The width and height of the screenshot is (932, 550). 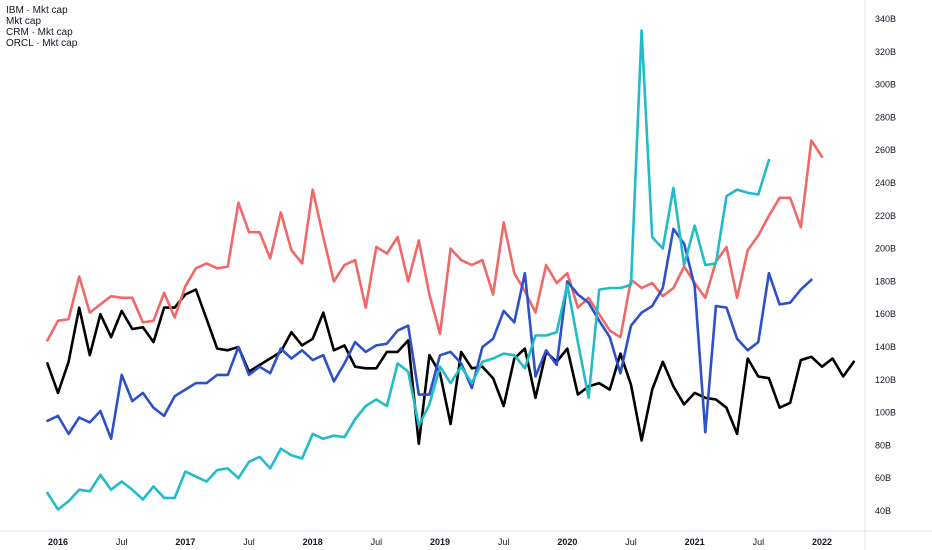 I want to click on x-tick-label: 2022, so click(x=822, y=542).